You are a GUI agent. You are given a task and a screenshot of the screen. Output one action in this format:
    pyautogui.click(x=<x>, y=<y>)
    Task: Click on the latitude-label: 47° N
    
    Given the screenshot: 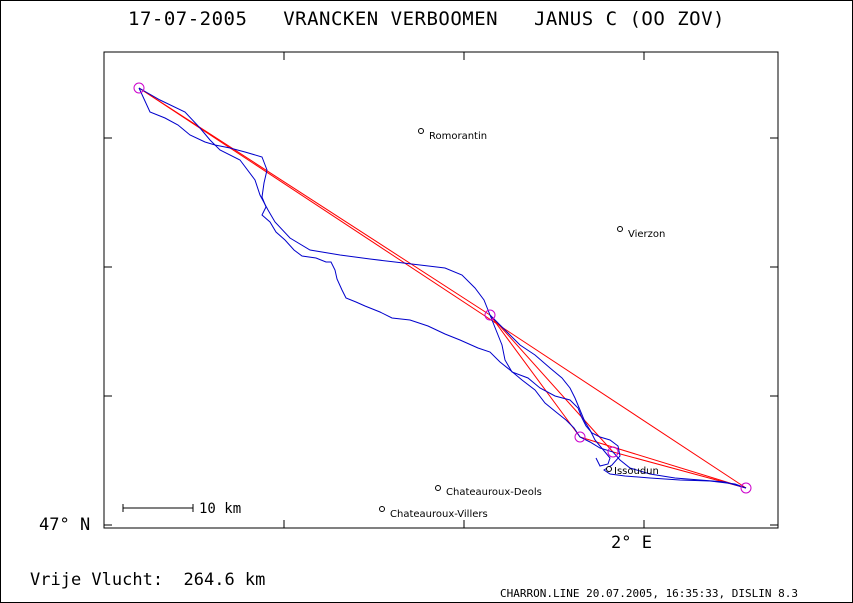 What is the action you would take?
    pyautogui.click(x=65, y=525)
    